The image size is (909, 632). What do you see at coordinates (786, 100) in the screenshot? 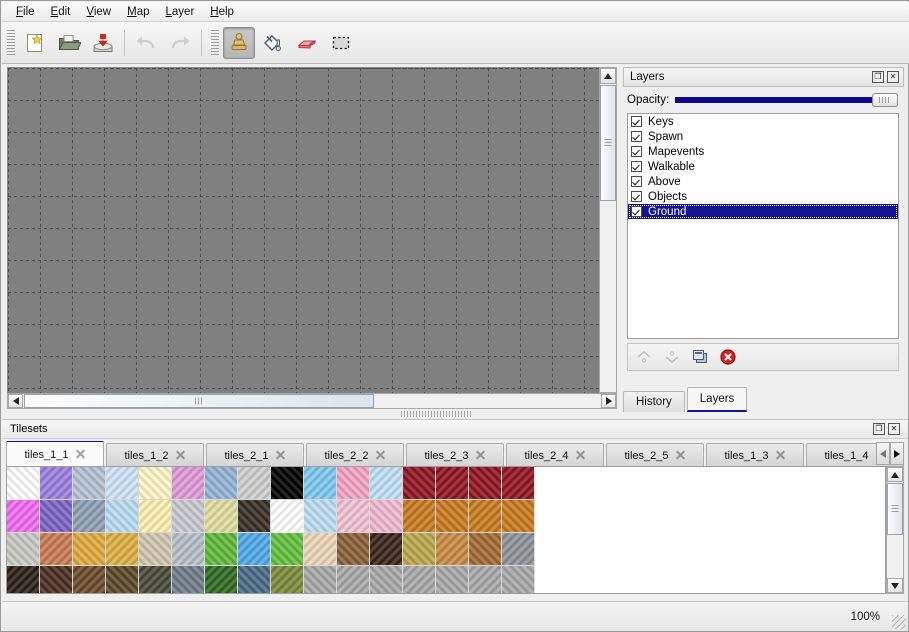
I see `opacity-slider` at bounding box center [786, 100].